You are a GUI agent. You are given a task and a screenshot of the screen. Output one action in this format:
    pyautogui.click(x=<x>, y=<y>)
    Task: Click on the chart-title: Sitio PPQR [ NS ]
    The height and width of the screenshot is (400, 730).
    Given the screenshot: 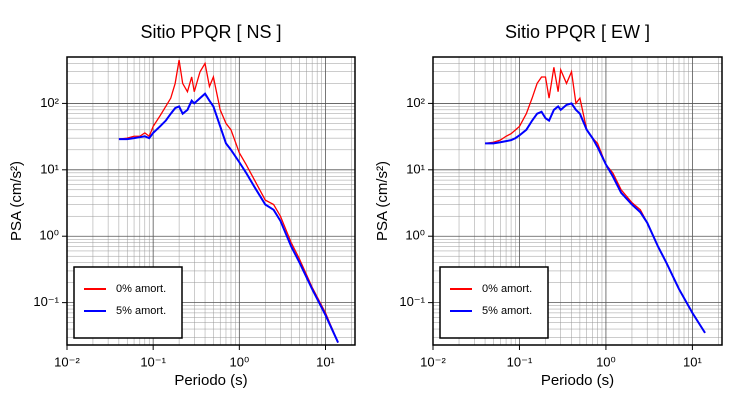 What is the action you would take?
    pyautogui.click(x=210, y=32)
    